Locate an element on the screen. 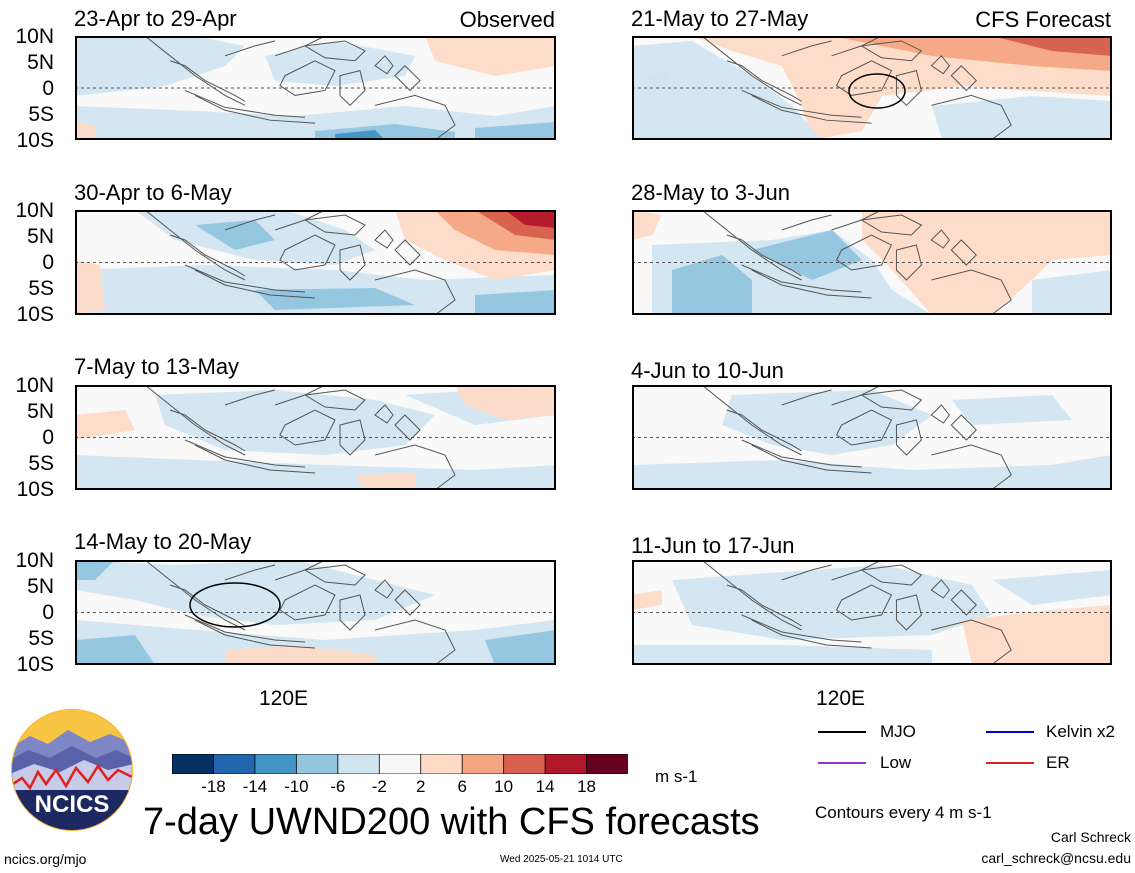  footer-timestamp: Wed 2025-05-21 1014 UTC is located at coordinates (561, 859).